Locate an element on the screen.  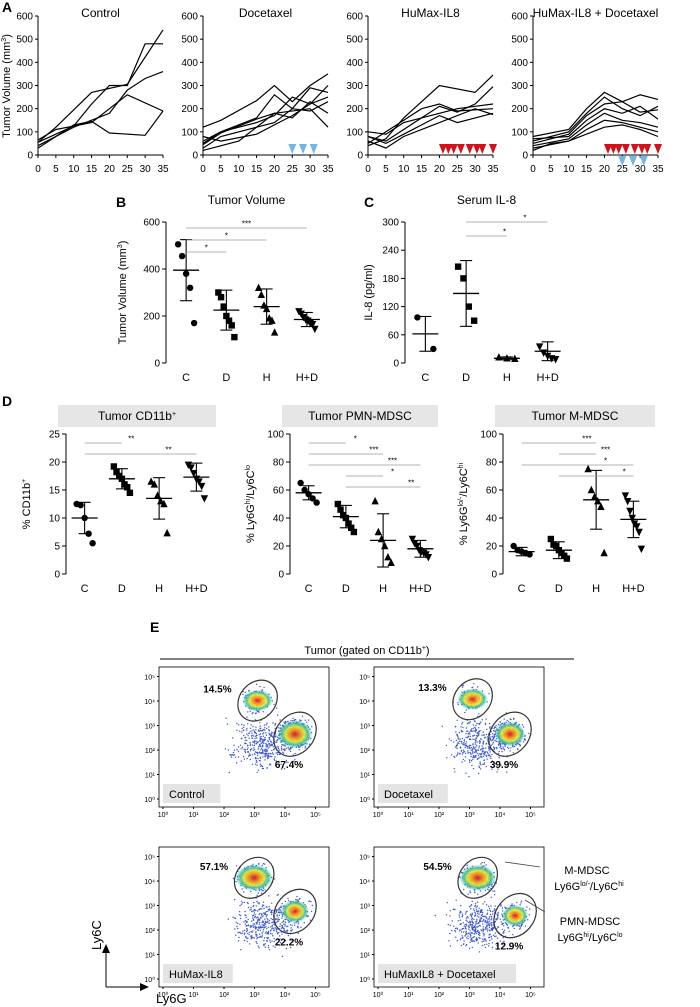
x-tick-label: 10⁰ is located at coordinates (378, 815).